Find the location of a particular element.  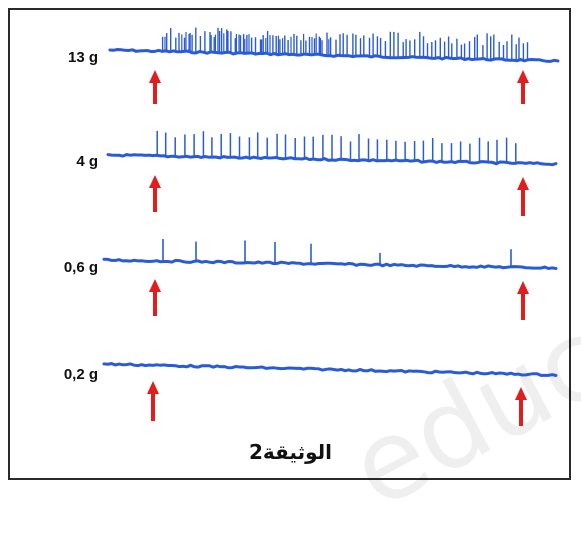

row-label-13g: 13 g is located at coordinates (83, 57).